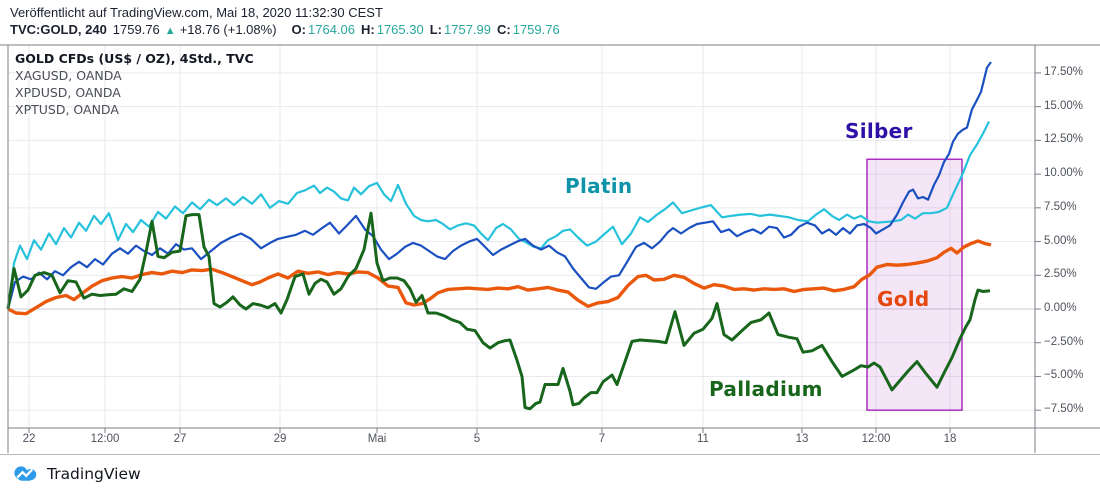 Image resolution: width=1100 pixels, height=492 pixels. I want to click on series-label-platin: Platin, so click(599, 186).